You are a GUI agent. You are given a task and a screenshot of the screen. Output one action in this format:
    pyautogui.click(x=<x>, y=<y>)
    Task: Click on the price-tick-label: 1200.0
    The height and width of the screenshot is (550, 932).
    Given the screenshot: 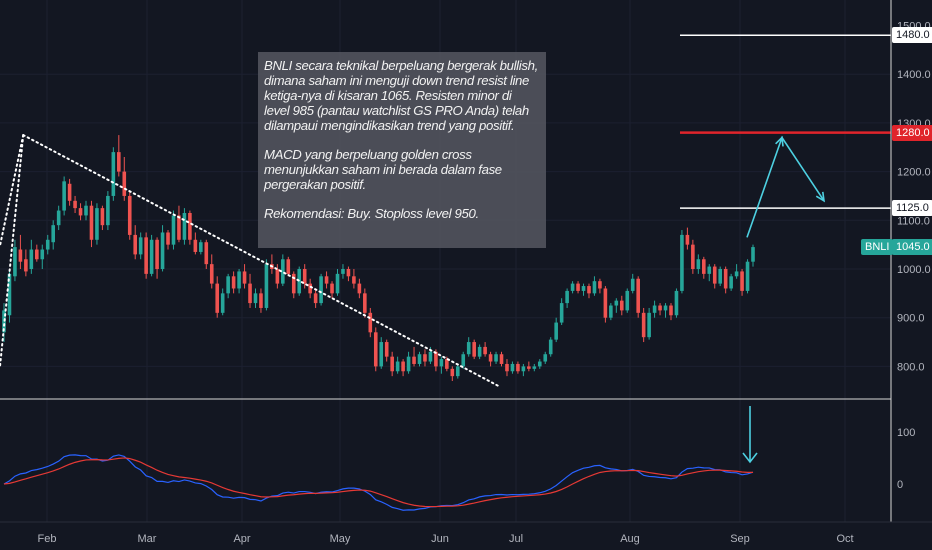 What is the action you would take?
    pyautogui.click(x=914, y=173)
    